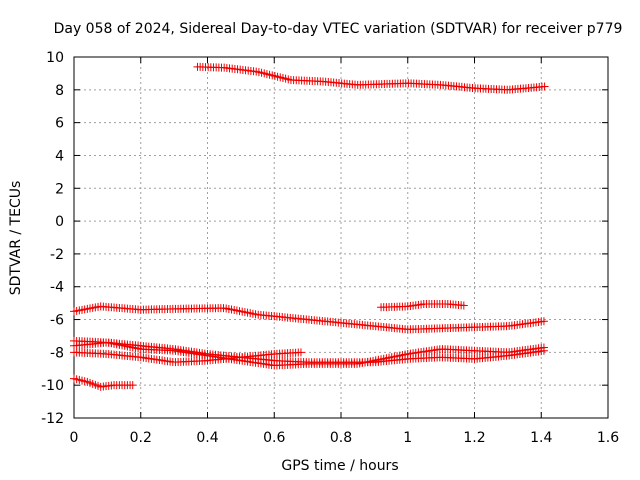  Describe the element at coordinates (422, 305) in the screenshot. I see `series-sat-c` at that location.